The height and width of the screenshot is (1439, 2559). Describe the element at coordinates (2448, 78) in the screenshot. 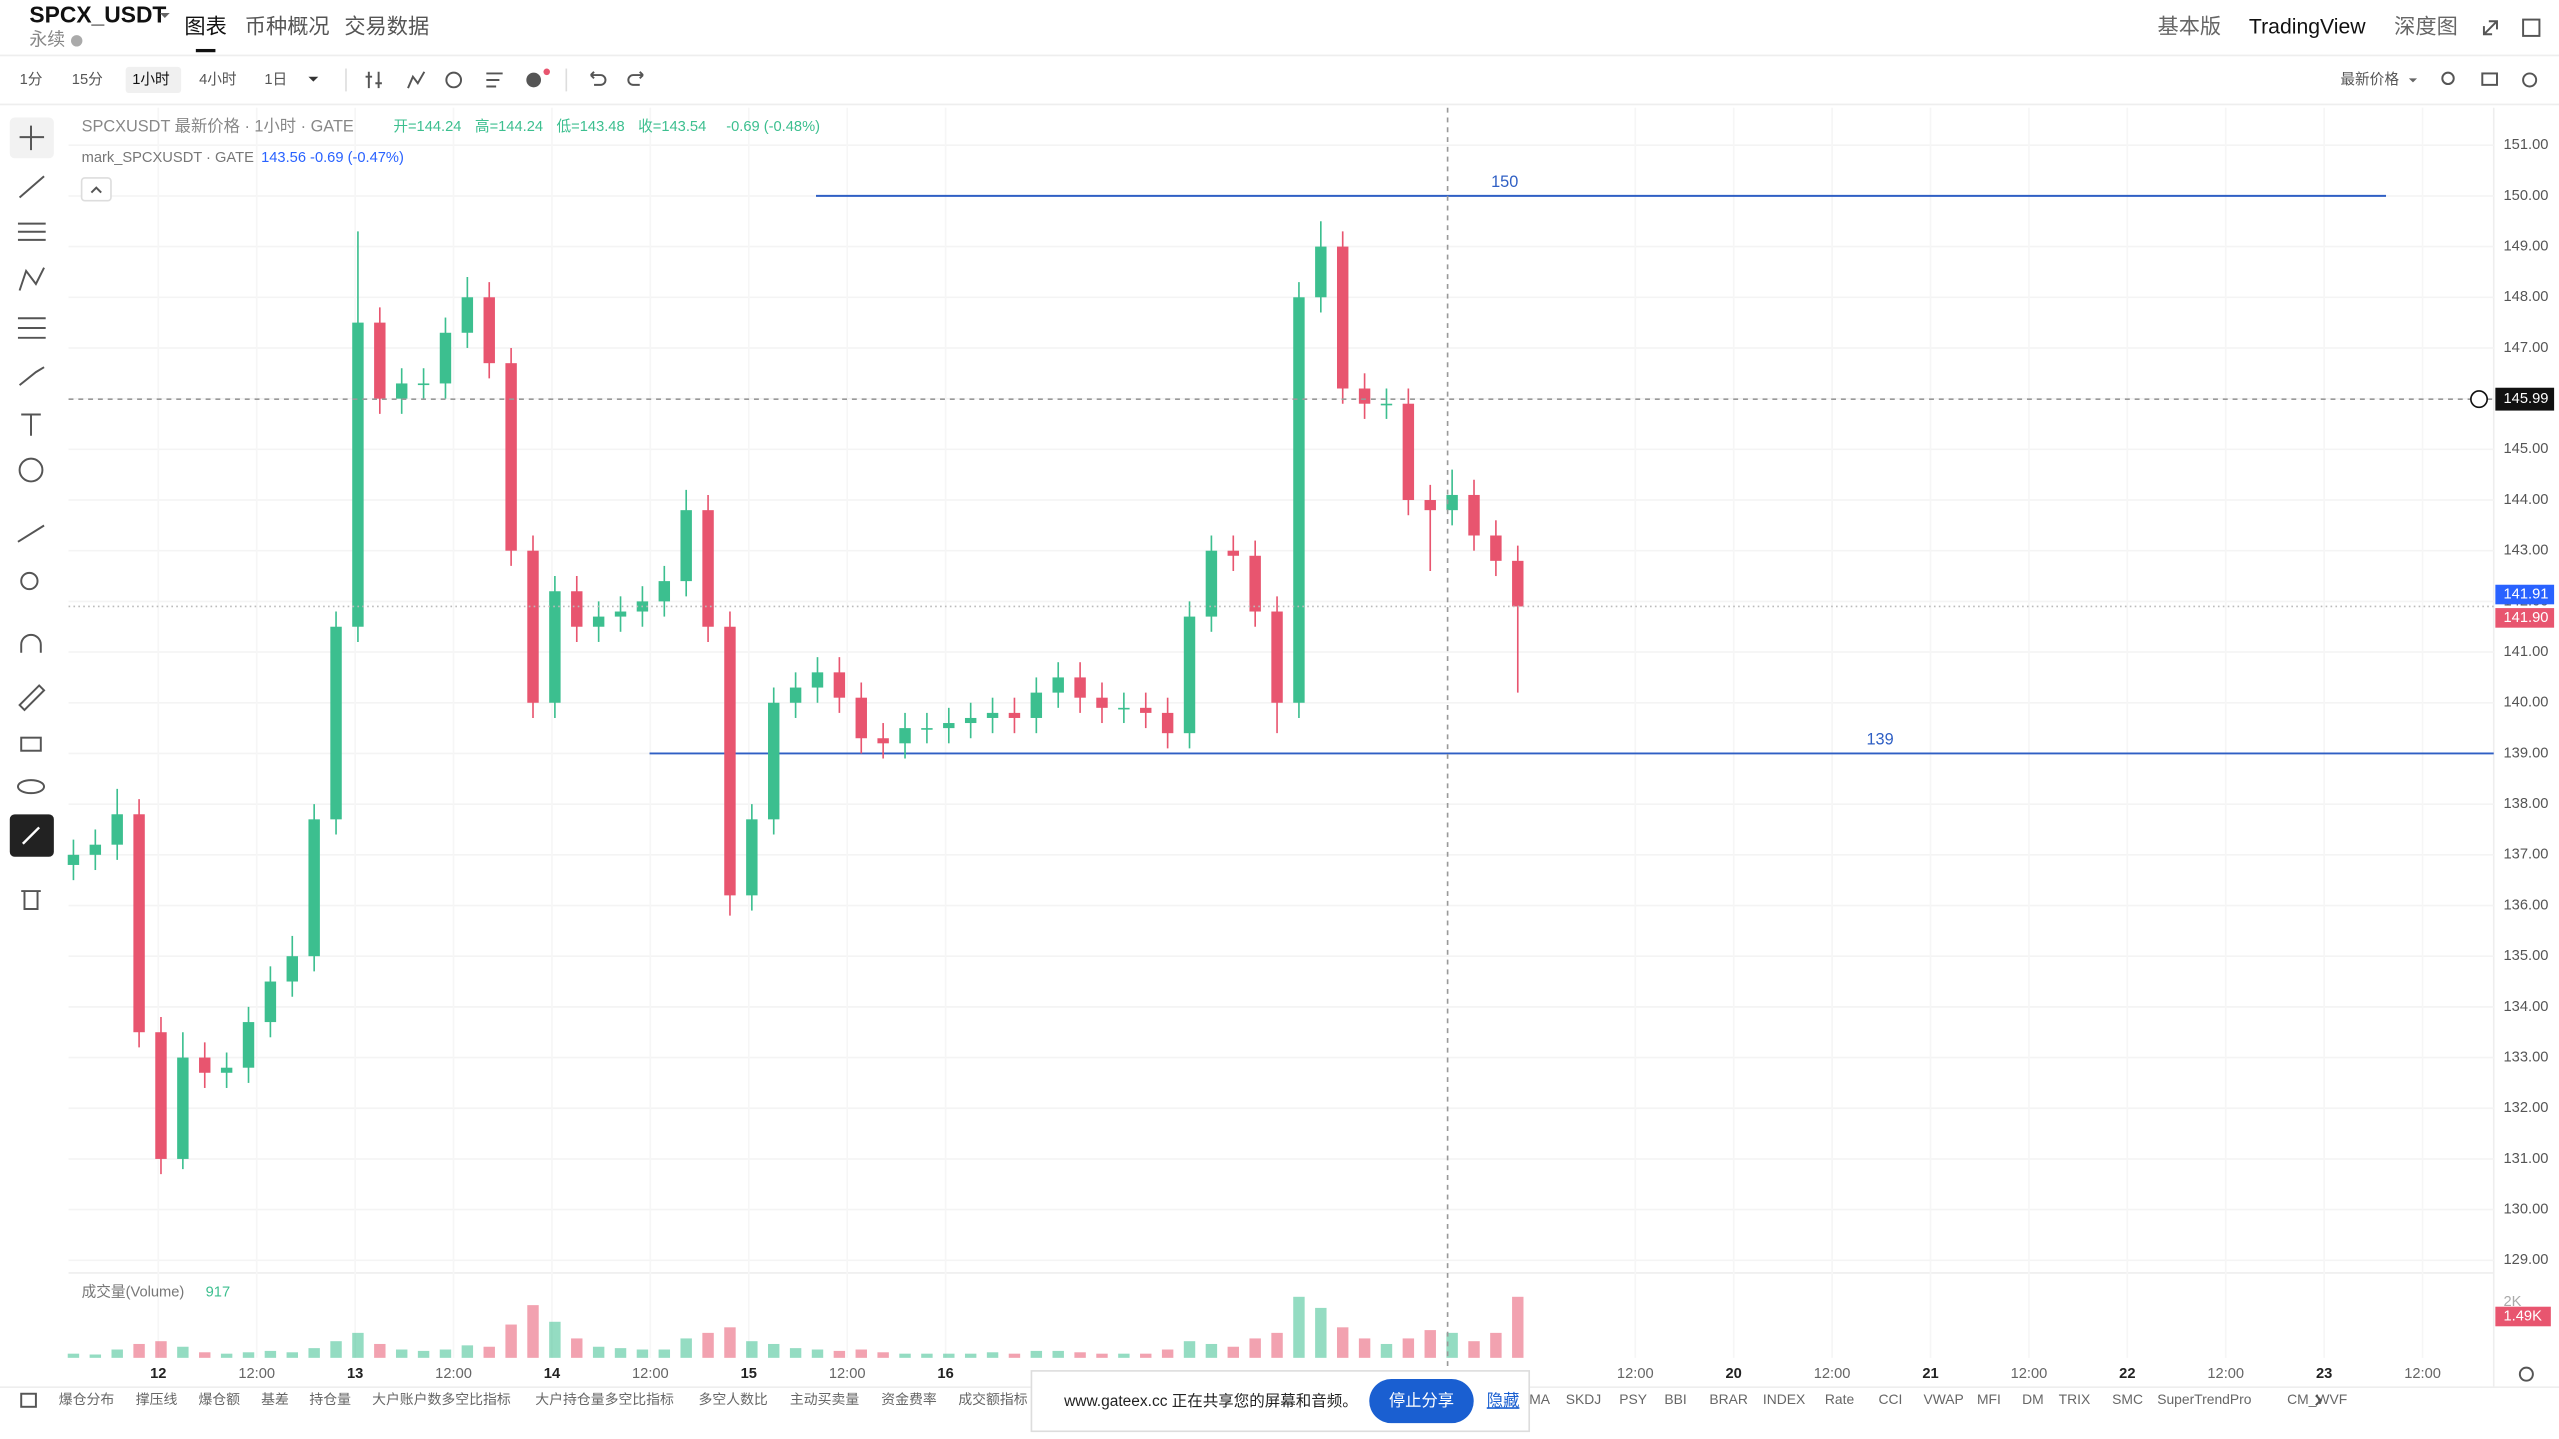

I see `search-icon` at that location.